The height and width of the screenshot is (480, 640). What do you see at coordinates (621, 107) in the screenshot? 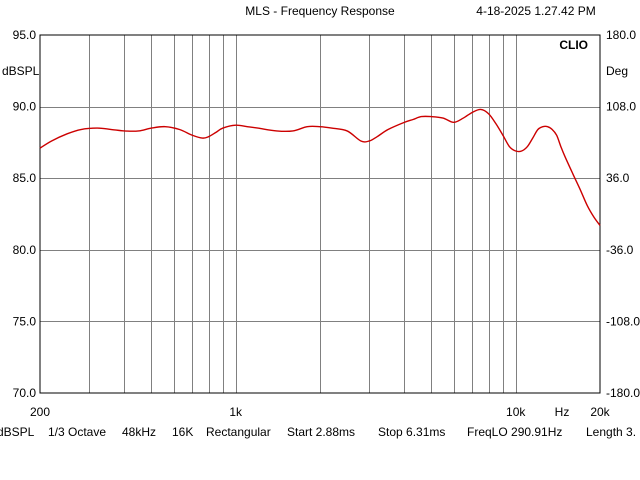
I see `y2-tick-label: 108.0` at bounding box center [621, 107].